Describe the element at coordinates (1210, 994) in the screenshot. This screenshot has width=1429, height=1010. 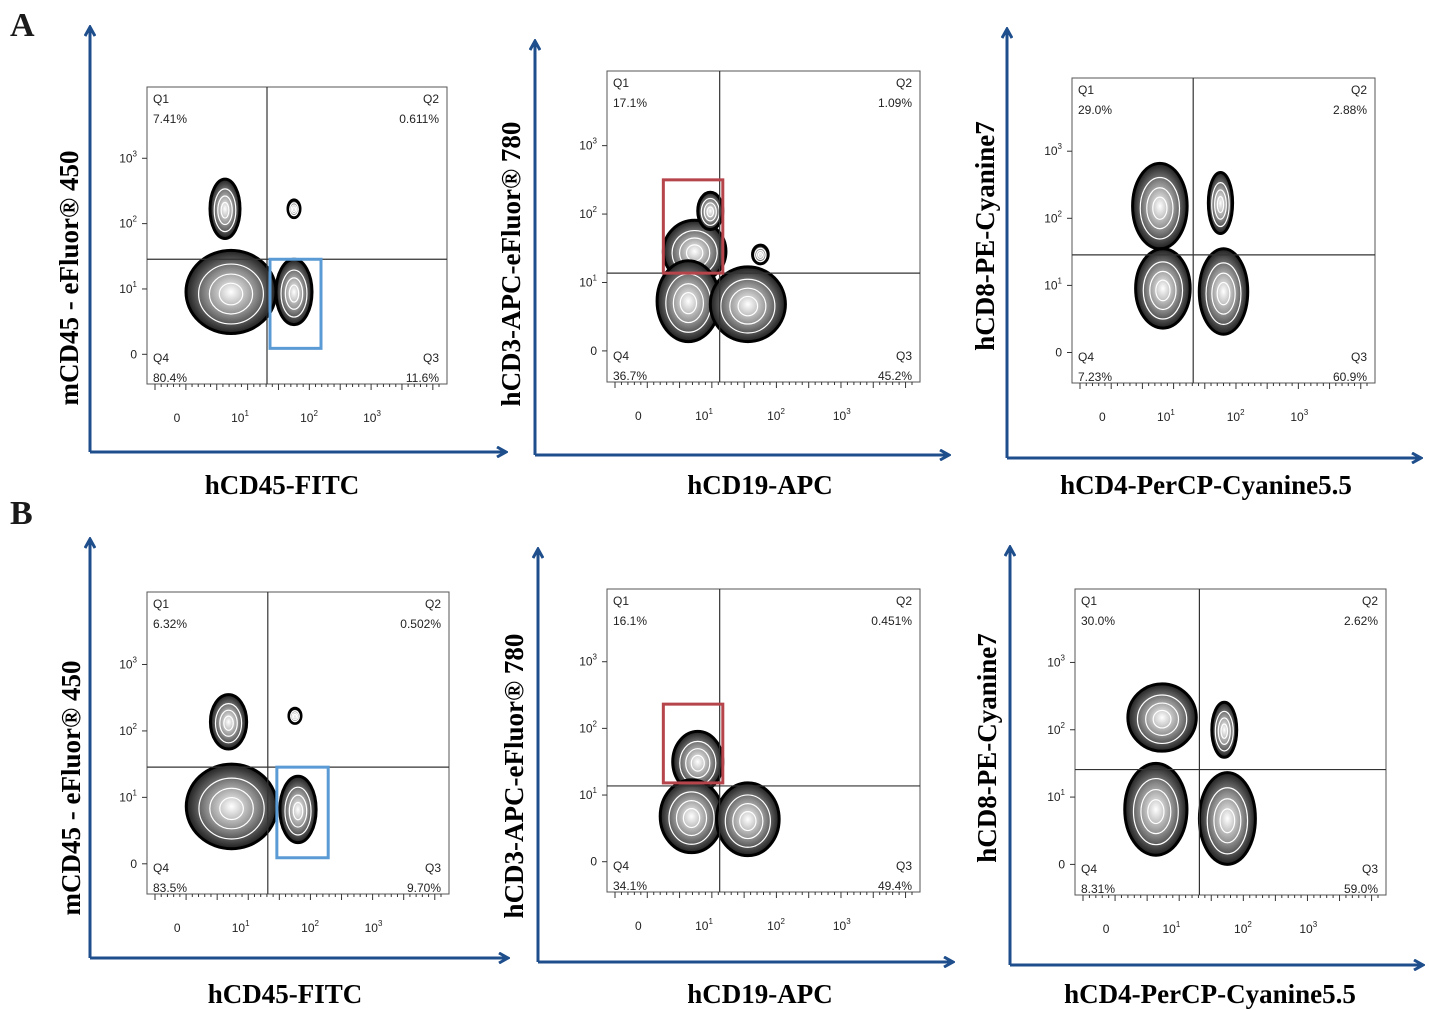
I see `x-axis-title: hCD4-PerCP-Cyanine5.5` at that location.